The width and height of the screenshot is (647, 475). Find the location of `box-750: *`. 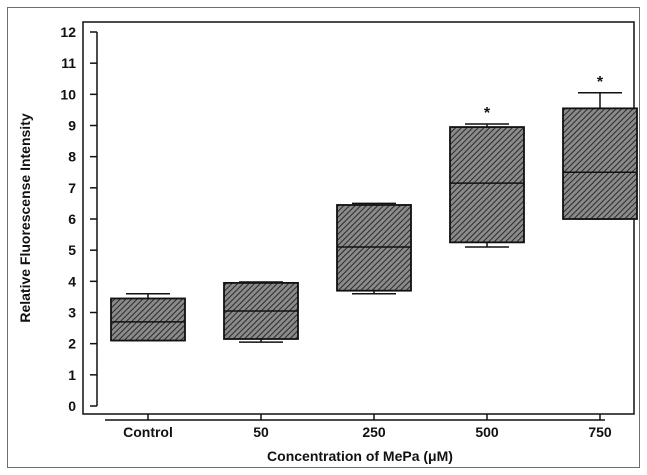

box-750: * is located at coordinates (600, 147).